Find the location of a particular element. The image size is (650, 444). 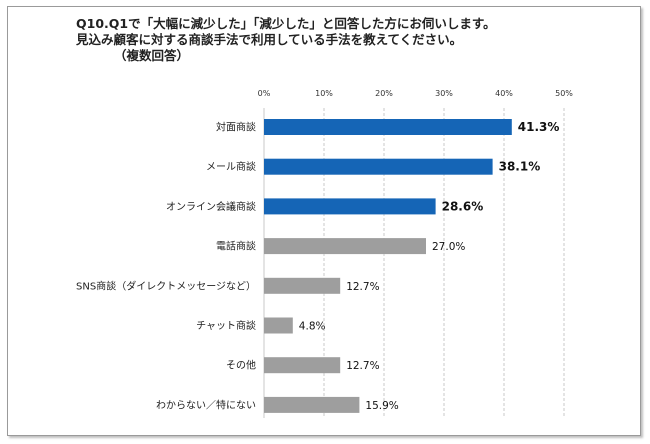

chart-title-line-1: Q10.Q1で「大幅に減少した」「減少した」と回答した方にお伺いします。 is located at coordinates (286, 23).